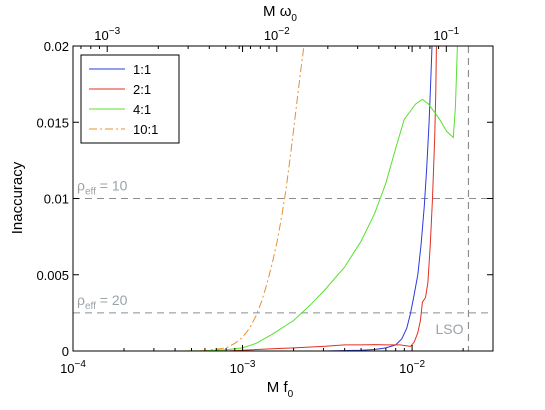  Describe the element at coordinates (145, 129) in the screenshot. I see `legend-label: 10:1` at that location.